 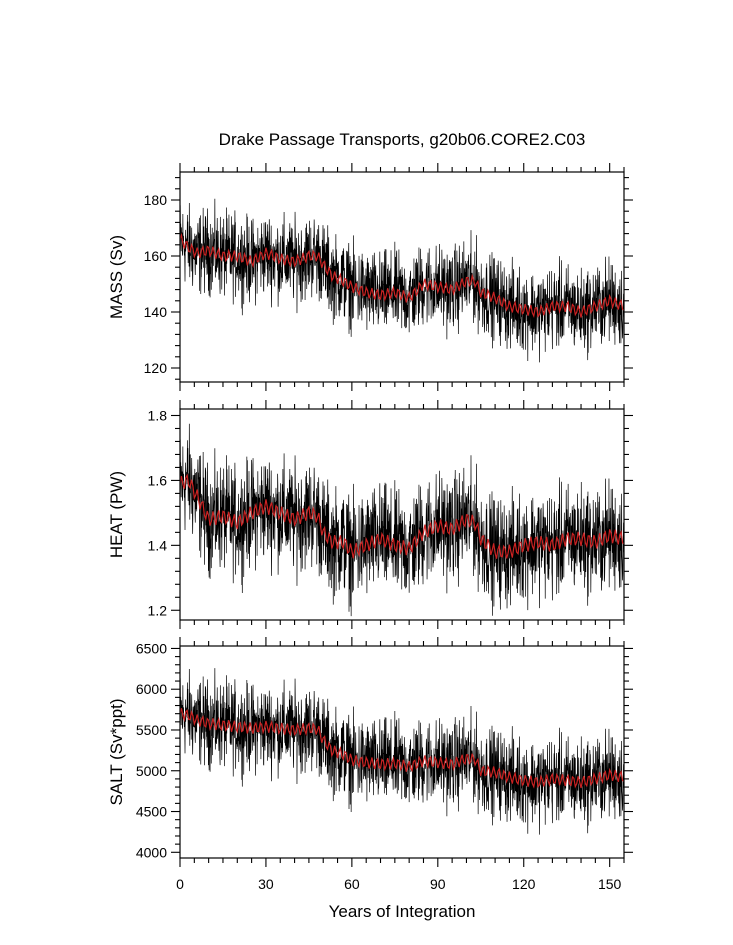 What do you see at coordinates (116, 514) in the screenshot?
I see `y-axis-label-heat: HEAT (PW)` at bounding box center [116, 514].